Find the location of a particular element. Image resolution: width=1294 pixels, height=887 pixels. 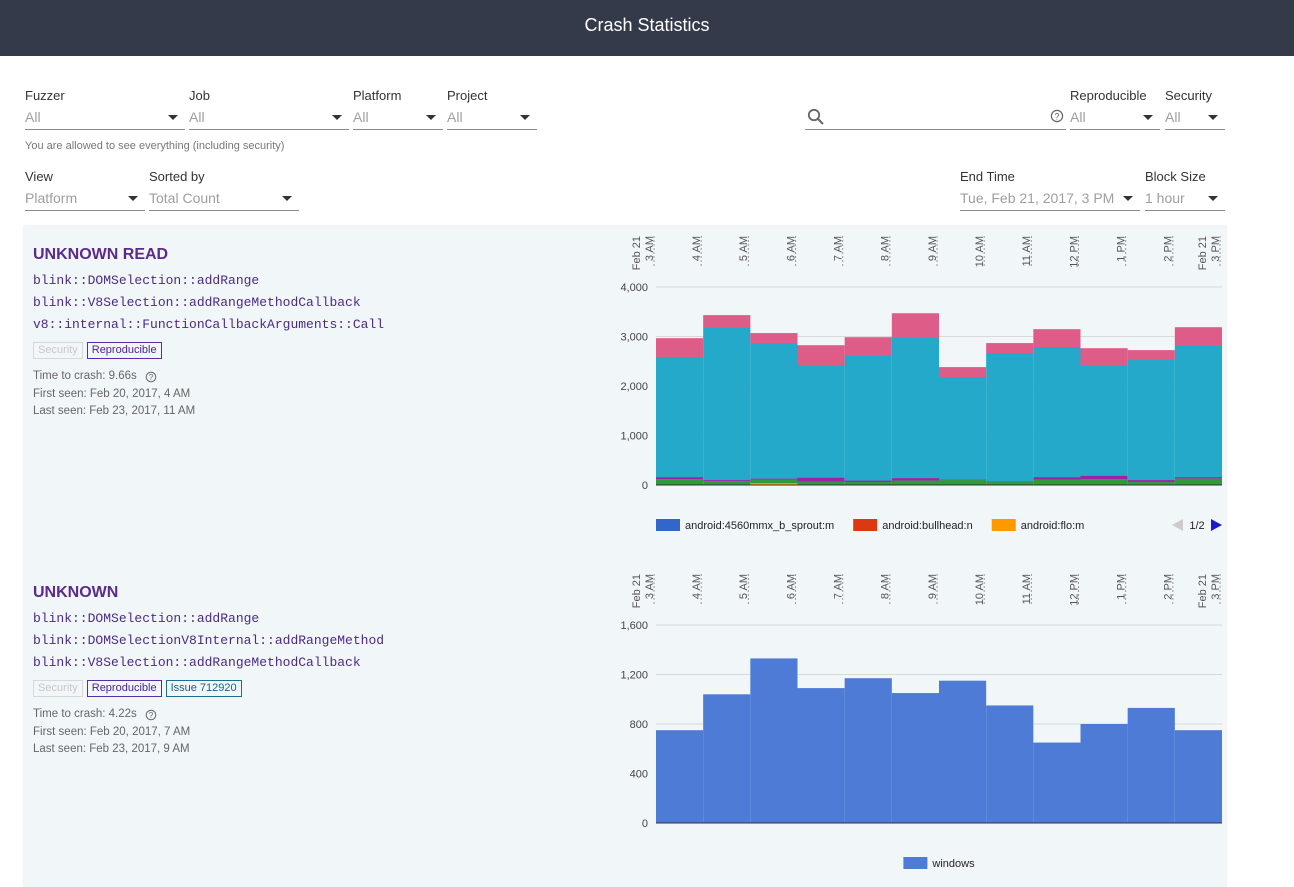

help-icon: ? is located at coordinates (1057, 116).